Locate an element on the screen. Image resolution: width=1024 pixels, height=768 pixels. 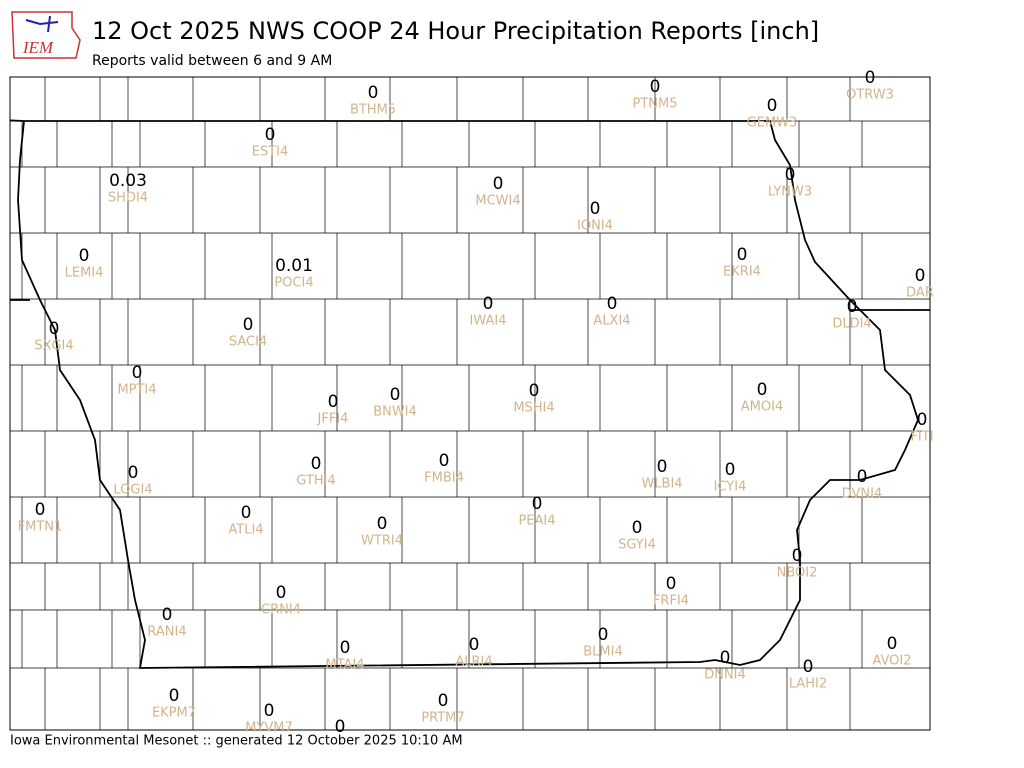
logo: IEM is located at coordinates (46, 35).